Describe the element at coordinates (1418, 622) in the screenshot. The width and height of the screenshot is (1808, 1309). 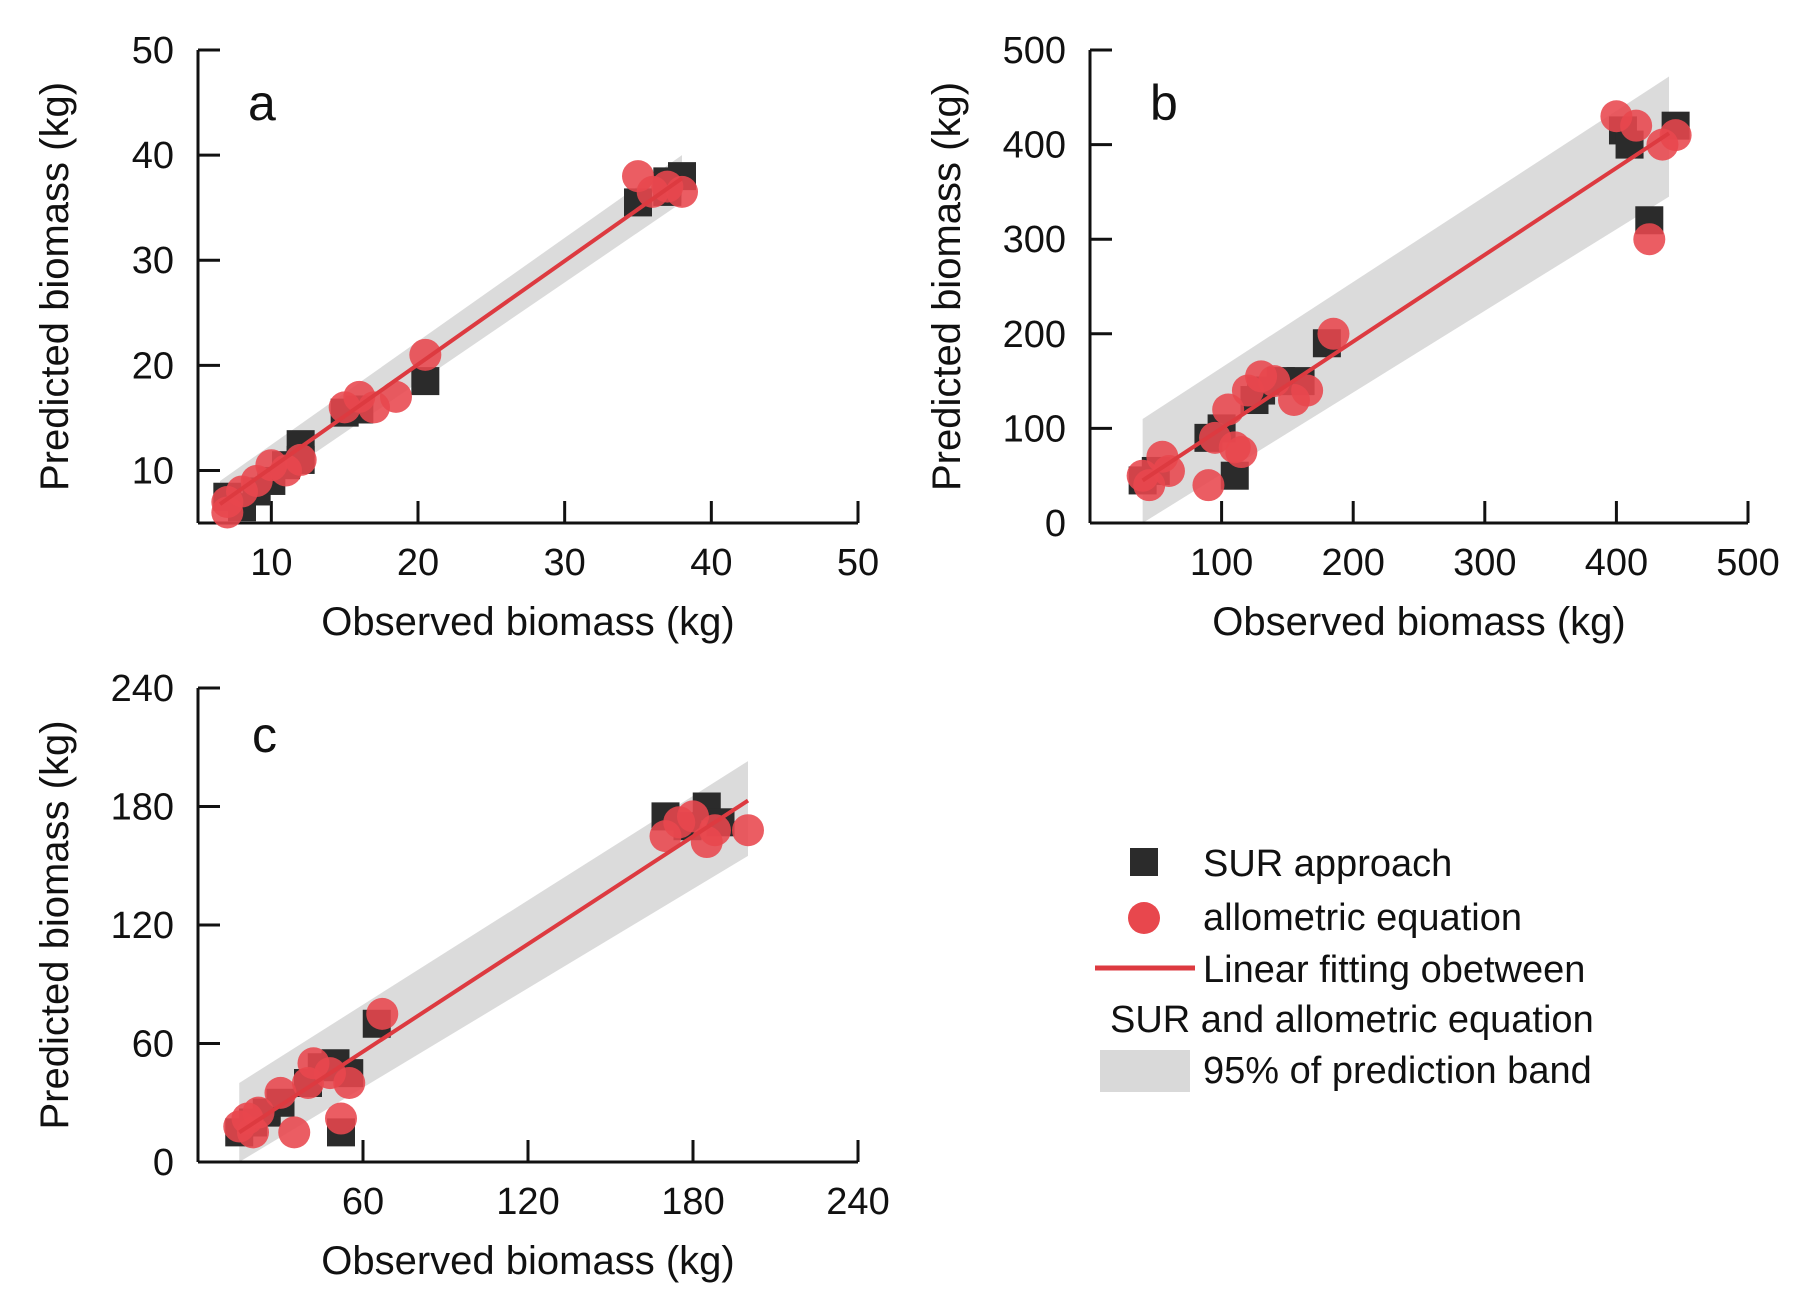
I see `x-axis-title-b: Observed biomass (kg)` at that location.